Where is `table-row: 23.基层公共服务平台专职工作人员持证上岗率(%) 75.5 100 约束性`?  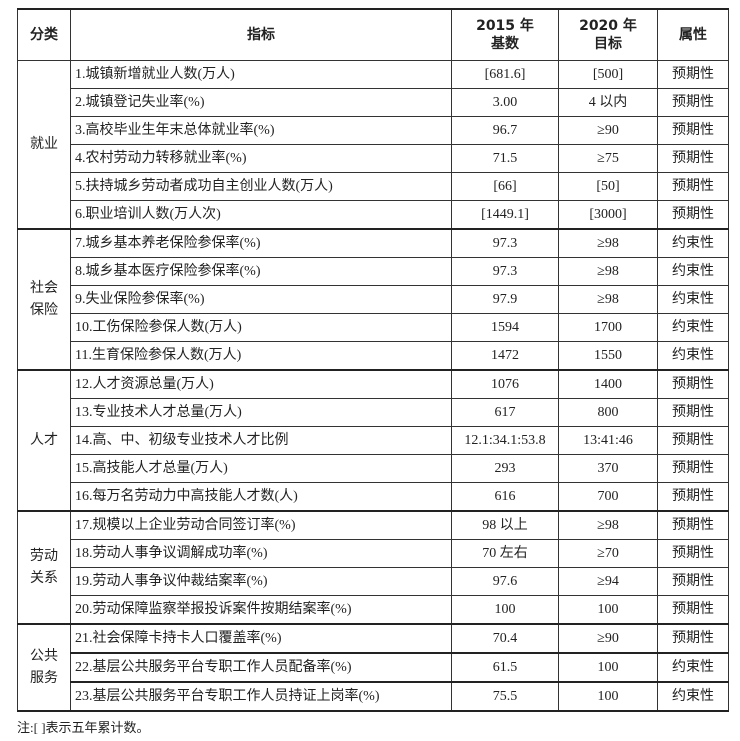 table-row: 23.基层公共服务平台专职工作人员持证上岗率(%) 75.5 100 约束性 is located at coordinates (373, 696).